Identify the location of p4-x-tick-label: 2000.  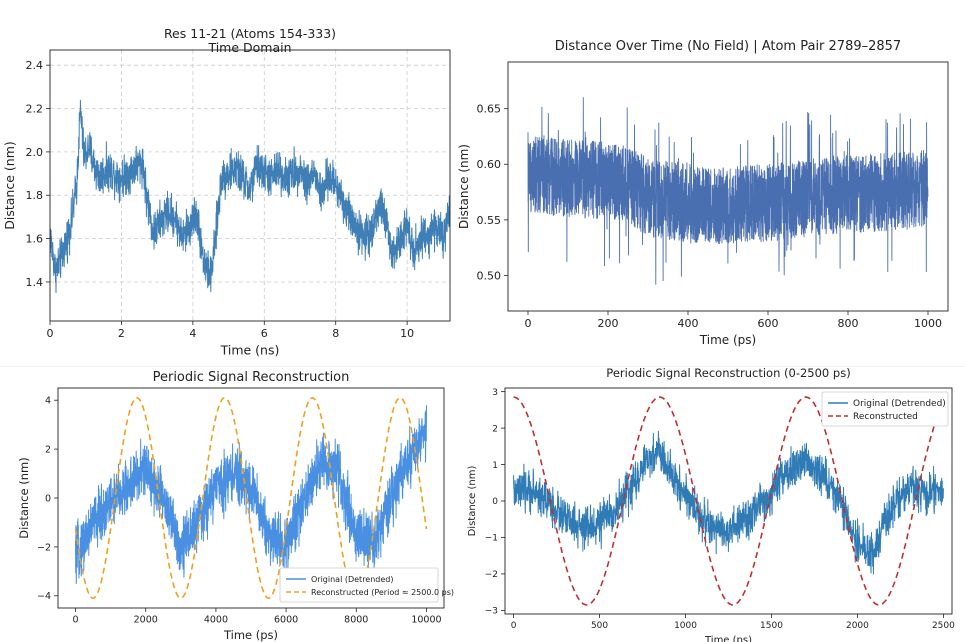
(857, 626).